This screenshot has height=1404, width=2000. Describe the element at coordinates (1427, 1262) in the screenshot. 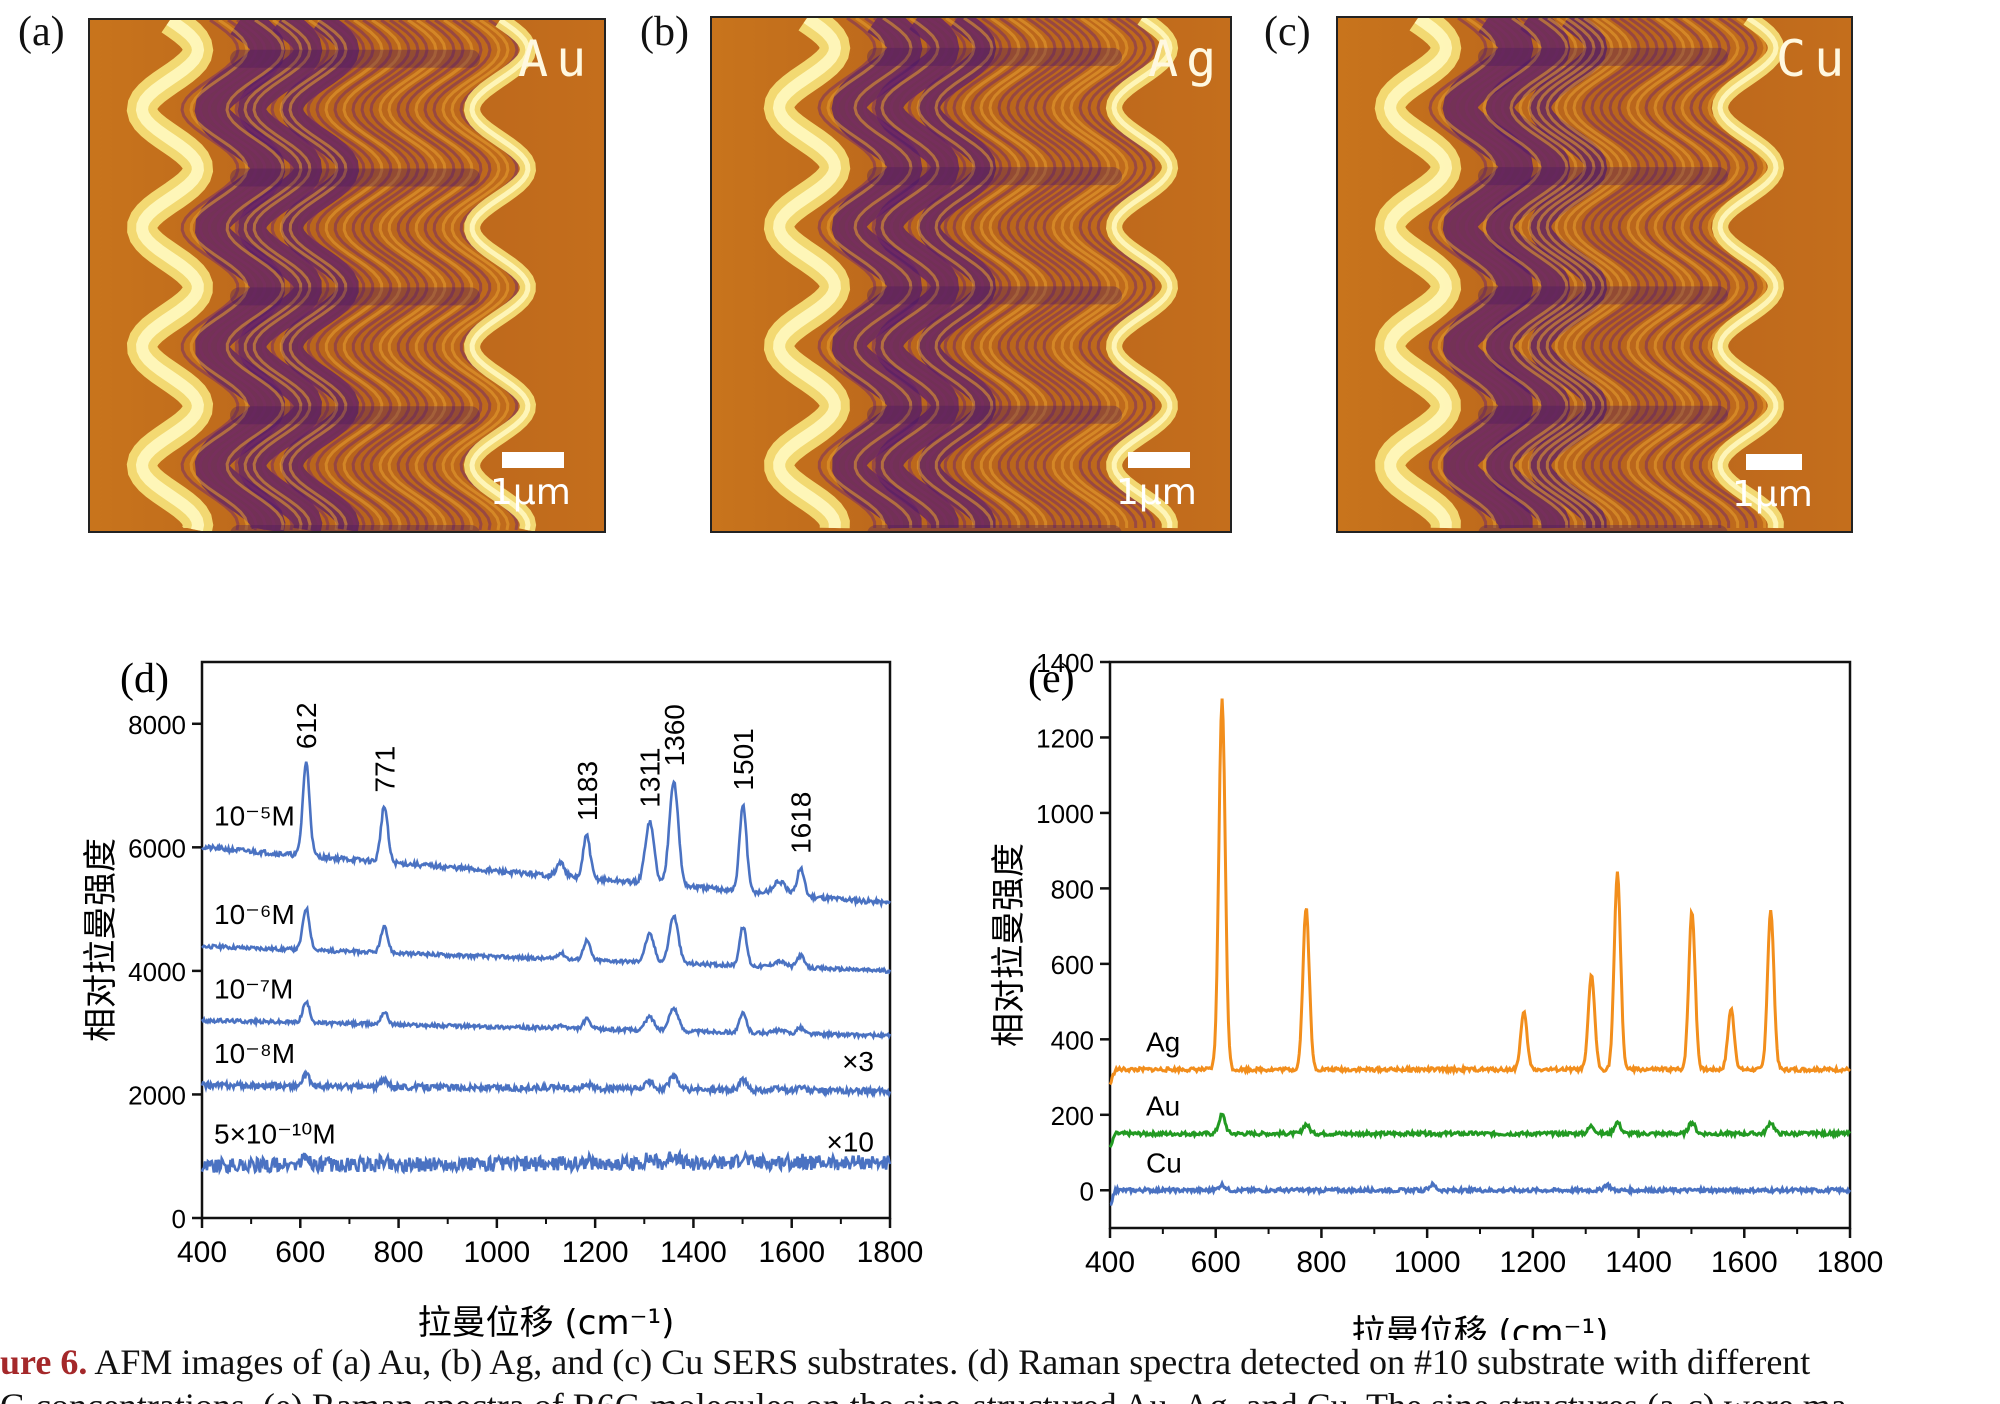

I see `chart-e-xtick-label: 1000` at that location.